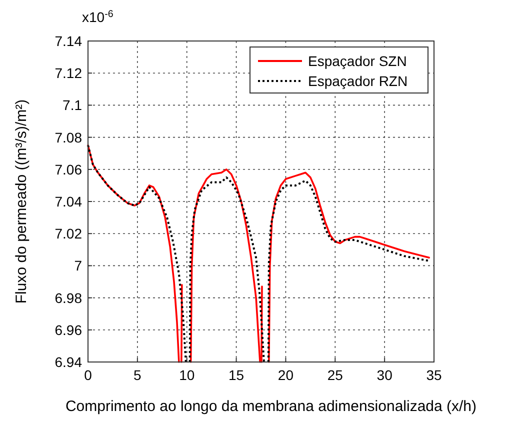 The height and width of the screenshot is (421, 511). I want to click on legend-label: Espaçador SZN, so click(357, 61).